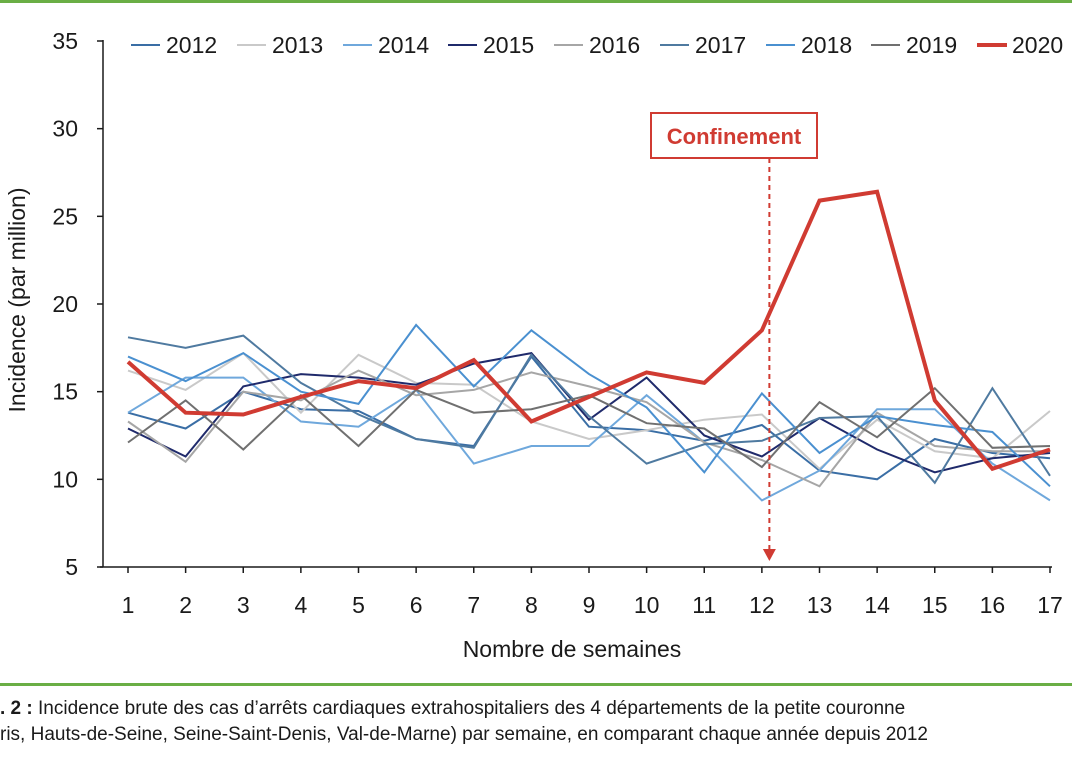  What do you see at coordinates (704, 605) in the screenshot?
I see `x-tick-label: 11` at bounding box center [704, 605].